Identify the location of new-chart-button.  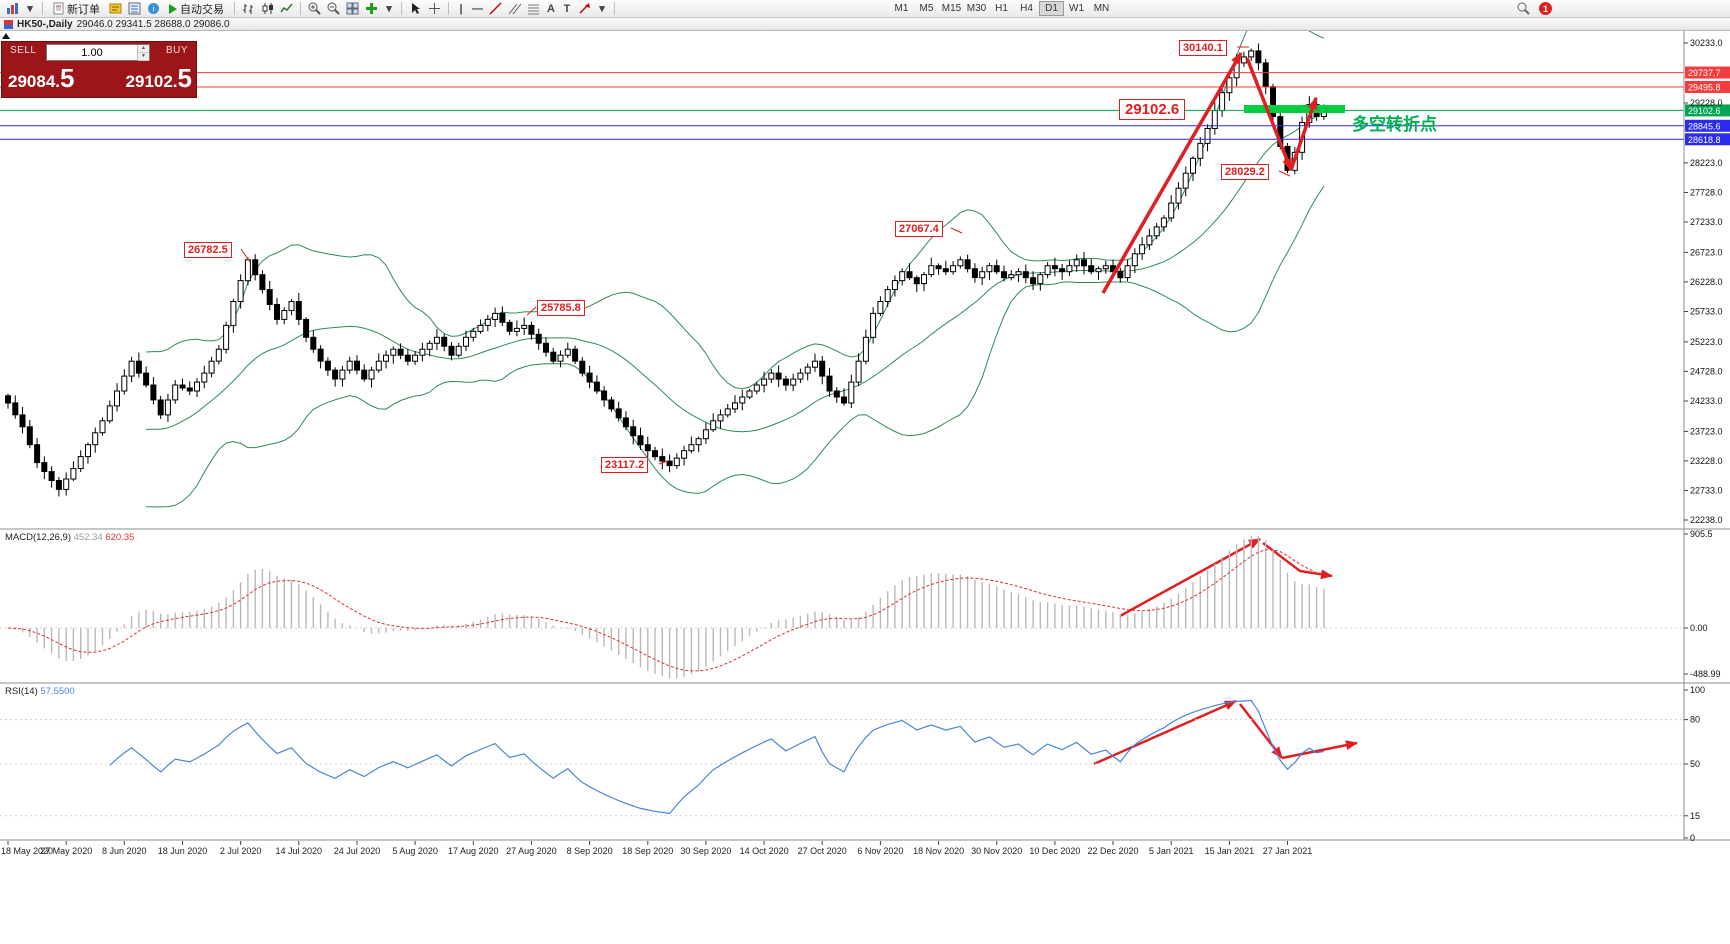
(12, 9).